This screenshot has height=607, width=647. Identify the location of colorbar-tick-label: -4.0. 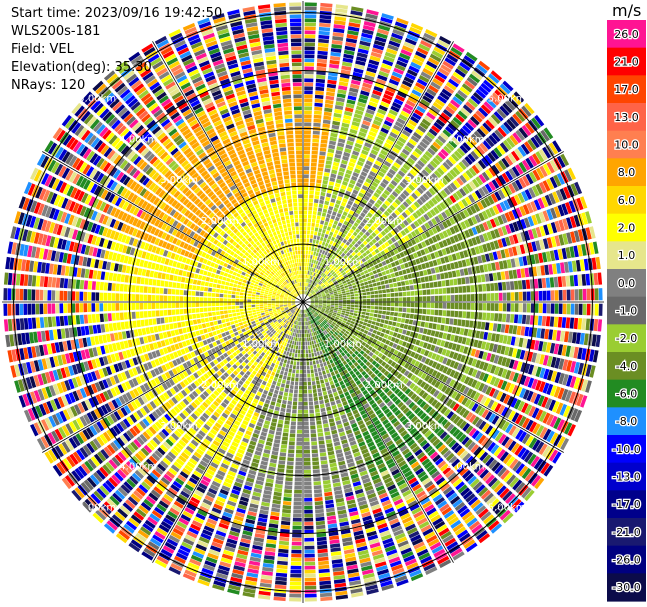
(626, 366).